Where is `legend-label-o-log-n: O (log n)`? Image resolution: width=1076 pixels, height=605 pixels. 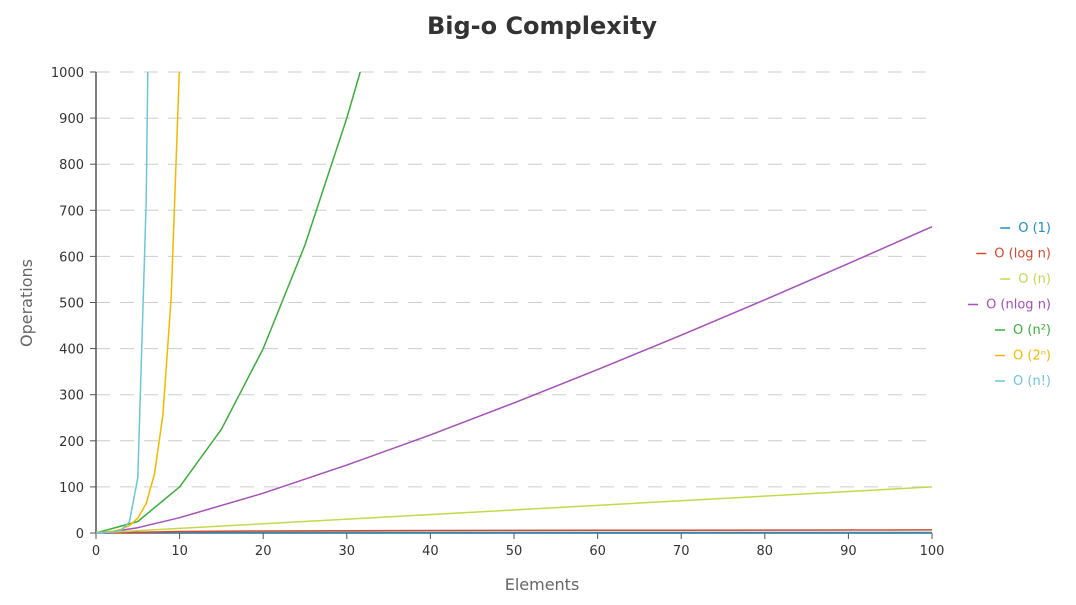
legend-label-o-log-n: O (log n) is located at coordinates (1022, 254).